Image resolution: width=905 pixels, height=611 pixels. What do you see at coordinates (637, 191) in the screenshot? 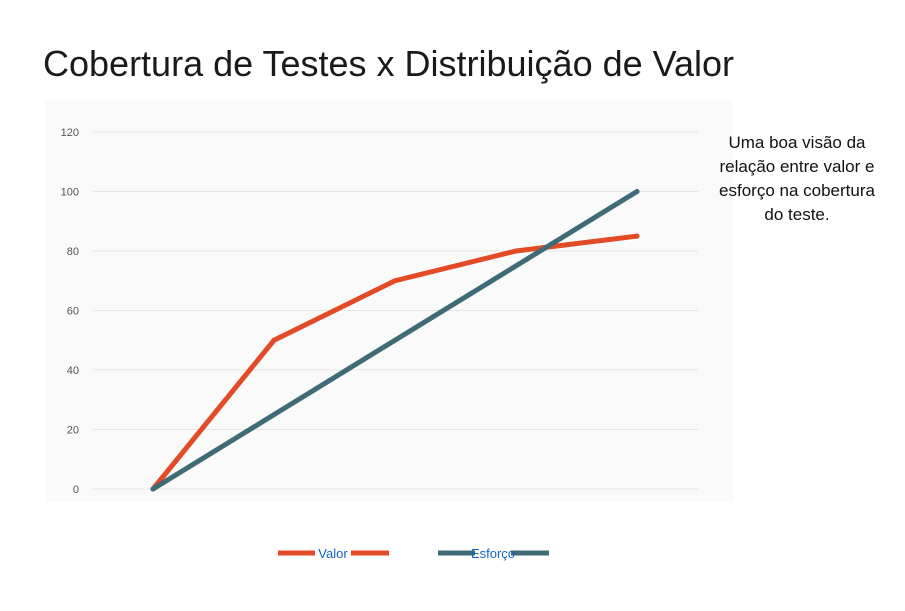
I see `data-point-esforço-4` at bounding box center [637, 191].